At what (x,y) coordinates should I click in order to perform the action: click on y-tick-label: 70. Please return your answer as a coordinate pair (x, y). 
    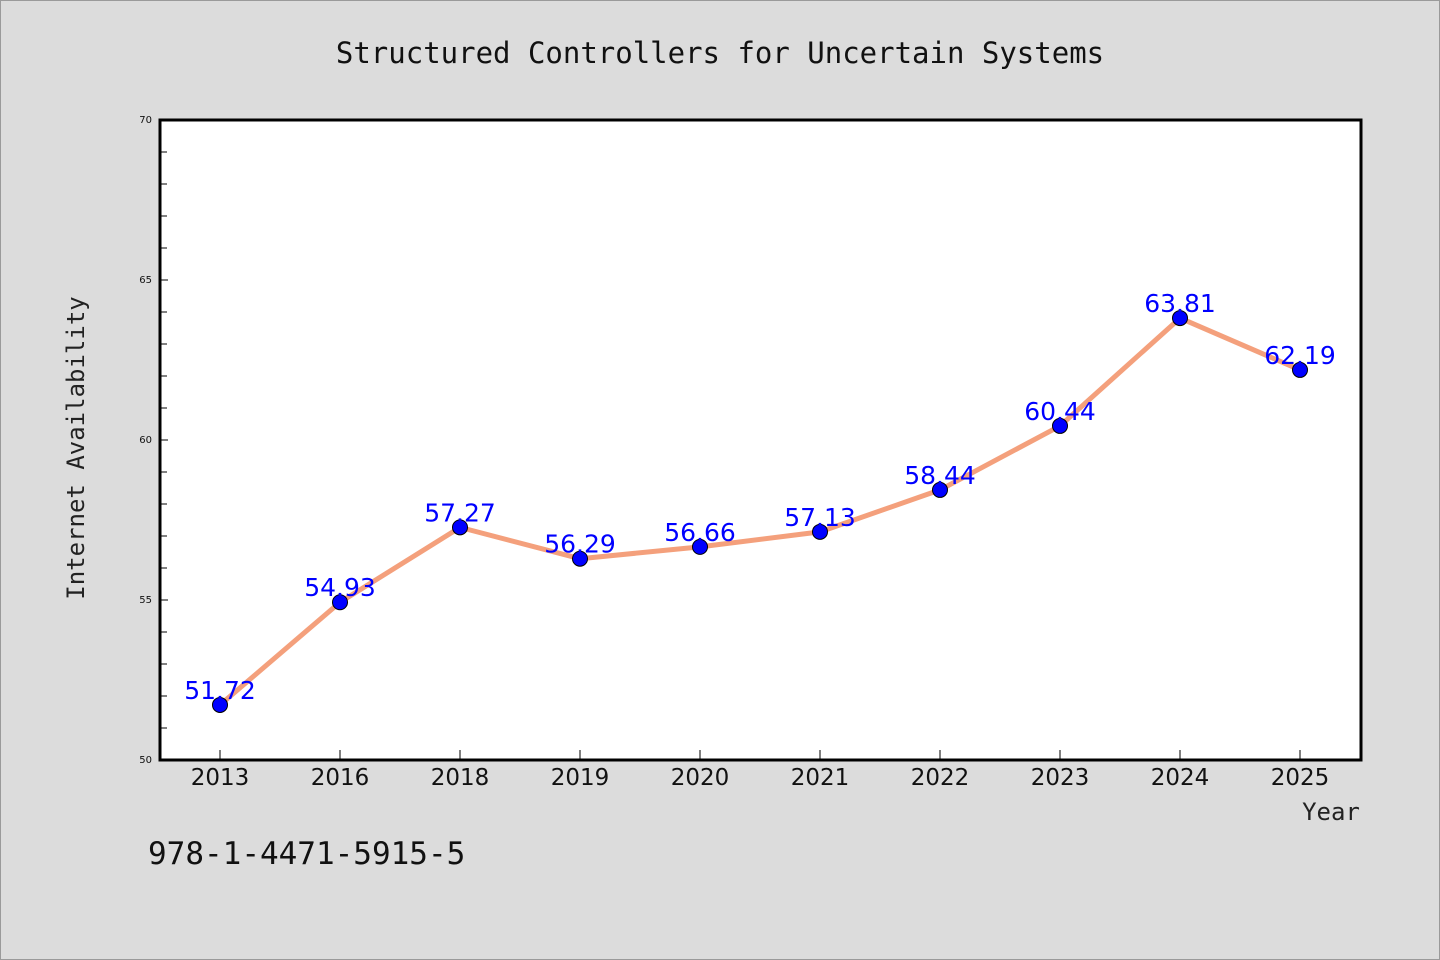
    Looking at the image, I should click on (145, 120).